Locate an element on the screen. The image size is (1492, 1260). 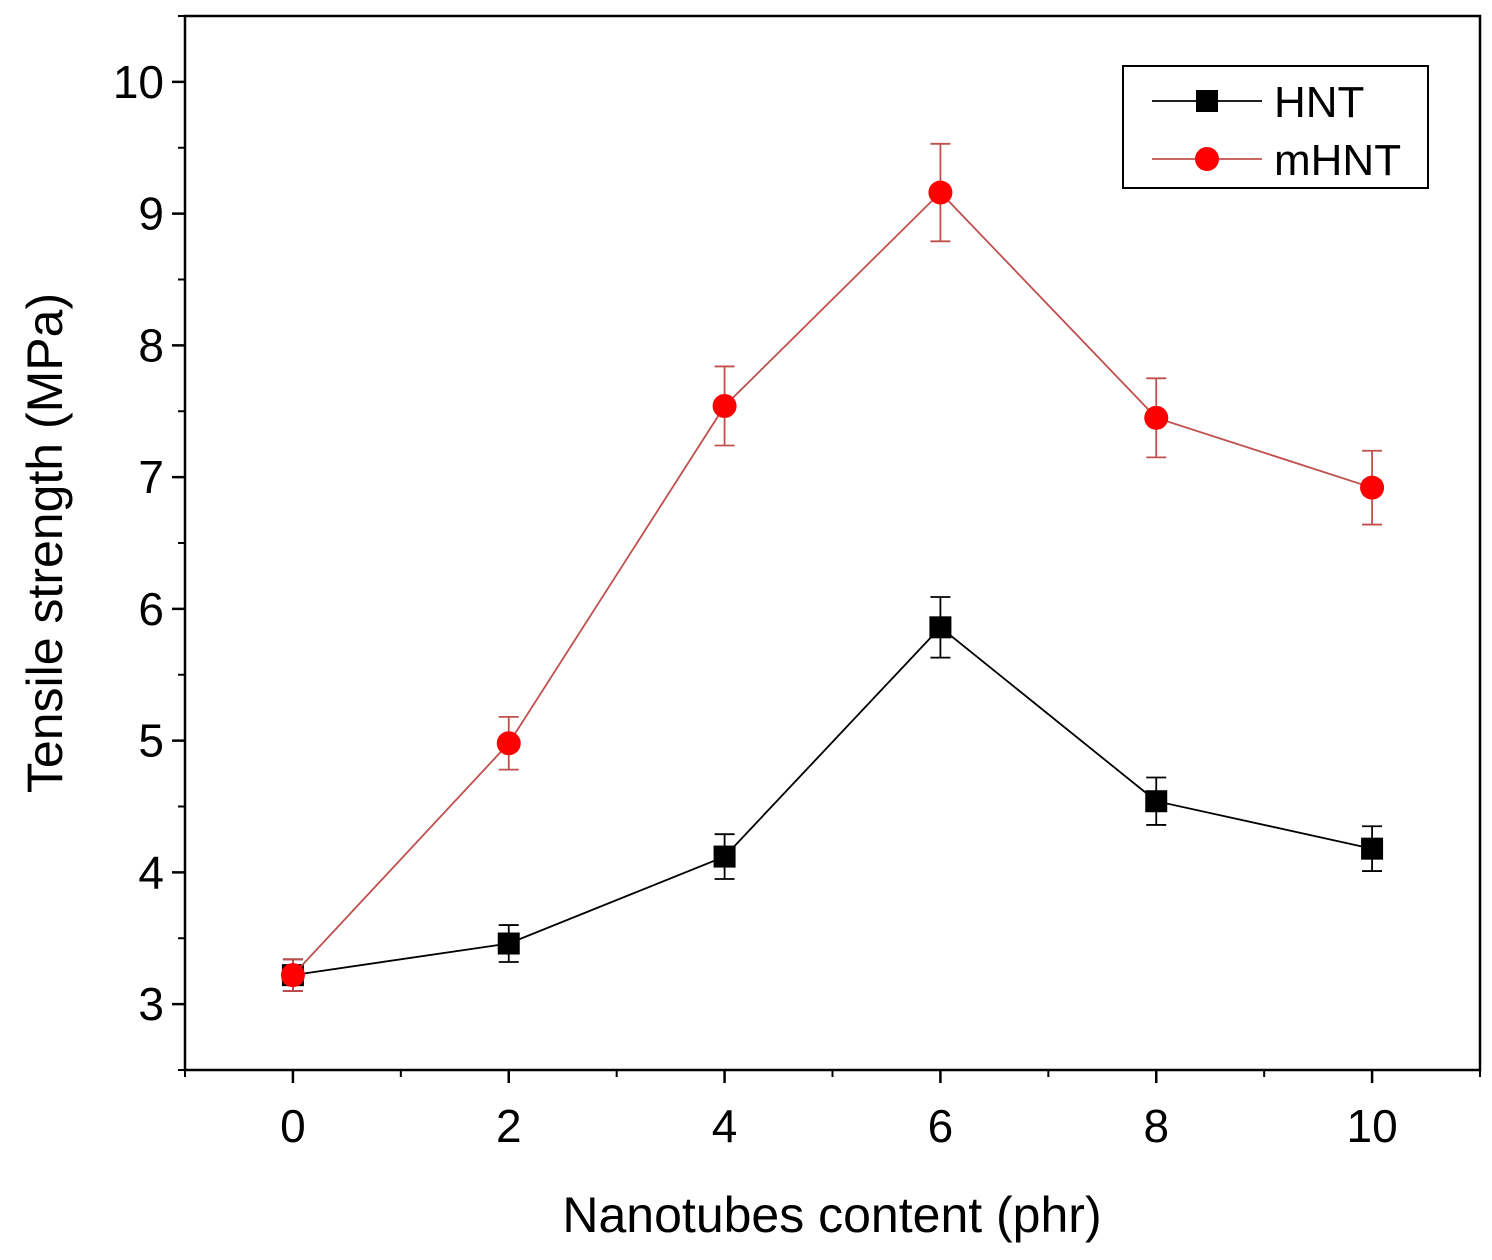
y-tick-label: 7 is located at coordinates (151, 477).